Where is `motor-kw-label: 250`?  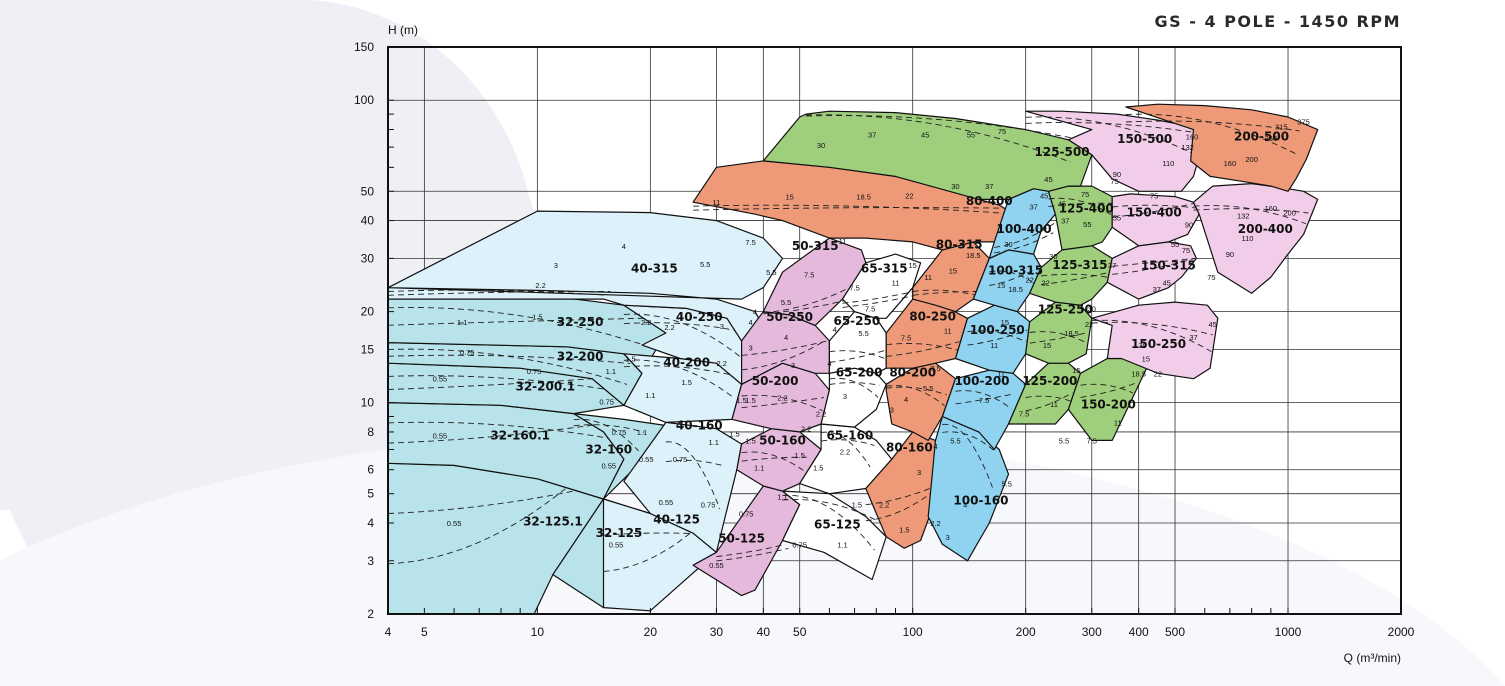 motor-kw-label: 250 is located at coordinates (1271, 138).